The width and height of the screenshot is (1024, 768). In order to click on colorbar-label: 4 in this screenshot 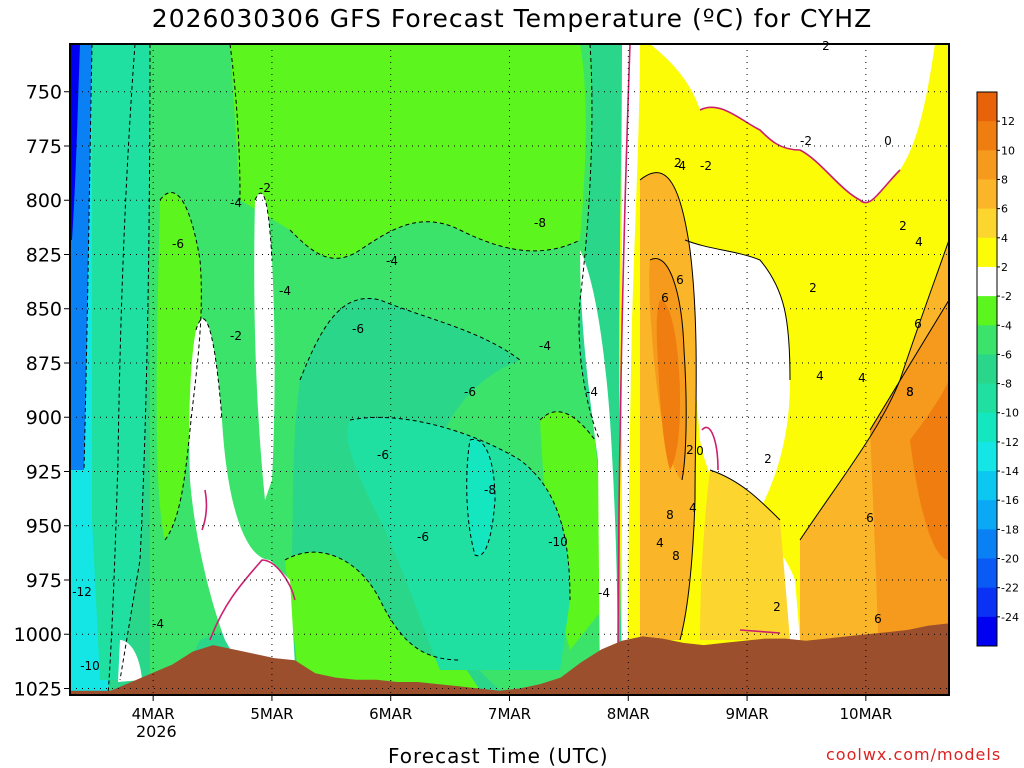, I will do `click(1004, 238)`.